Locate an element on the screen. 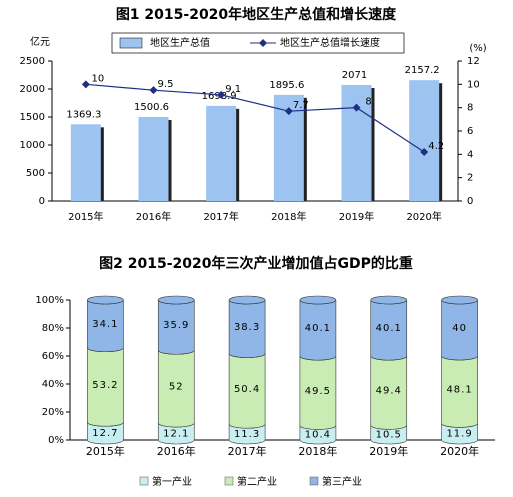 Image resolution: width=513 pixels, height=497 pixels. value-label: 2157.2 is located at coordinates (422, 70).